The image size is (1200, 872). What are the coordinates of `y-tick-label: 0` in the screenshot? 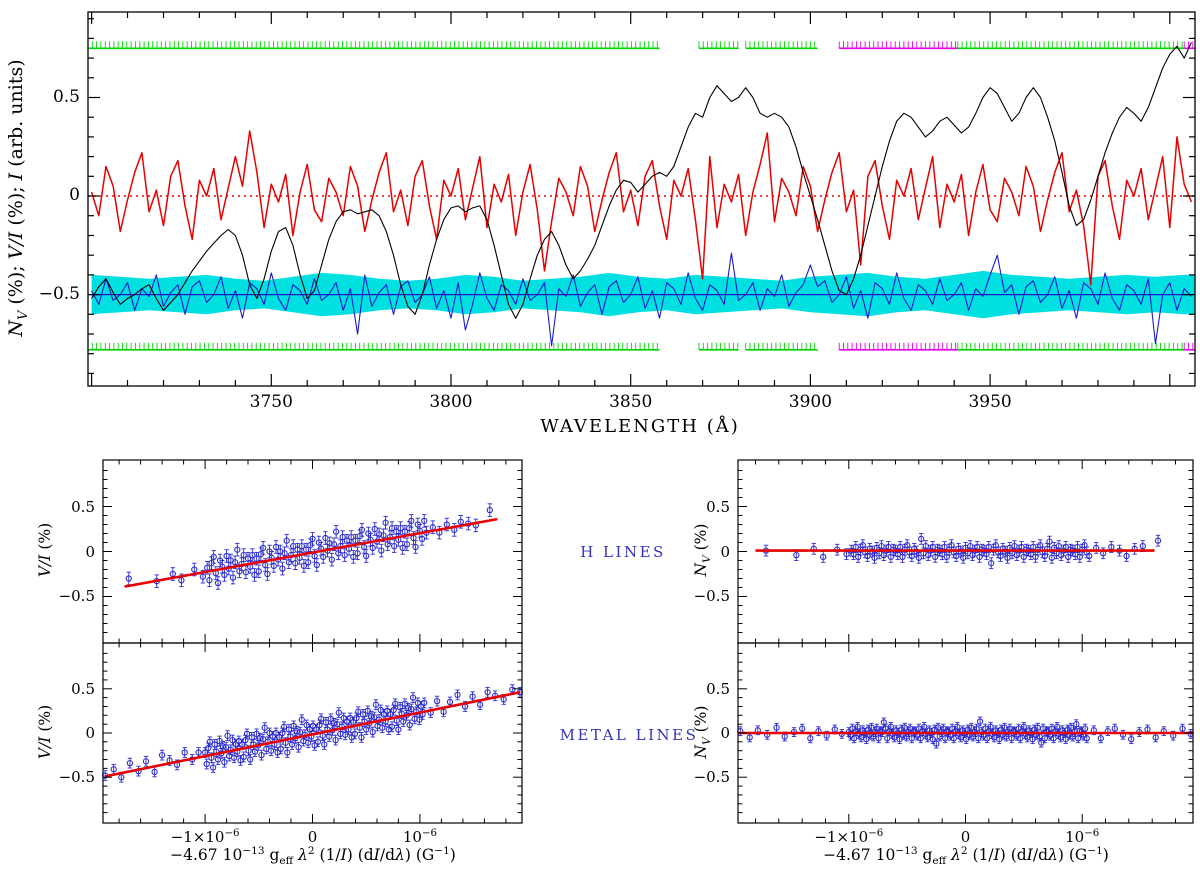 It's located at (725, 551).